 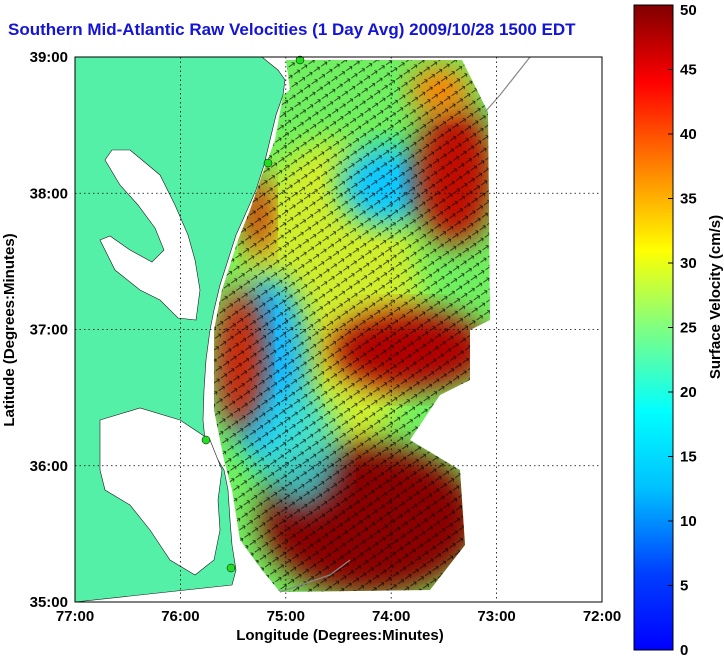 I want to click on bay-water, so click(x=150, y=235).